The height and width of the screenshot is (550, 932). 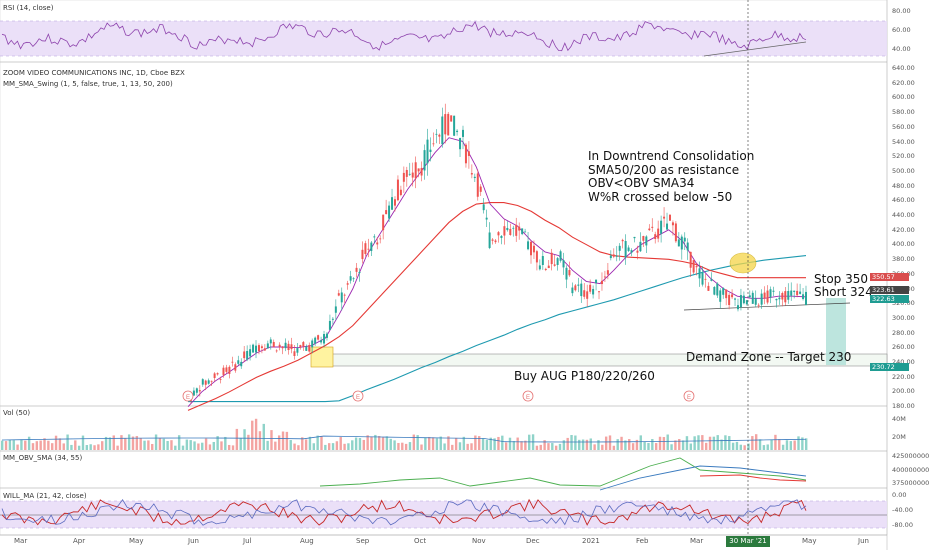 What do you see at coordinates (591, 541) in the screenshot?
I see `month-label: 2021` at bounding box center [591, 541].